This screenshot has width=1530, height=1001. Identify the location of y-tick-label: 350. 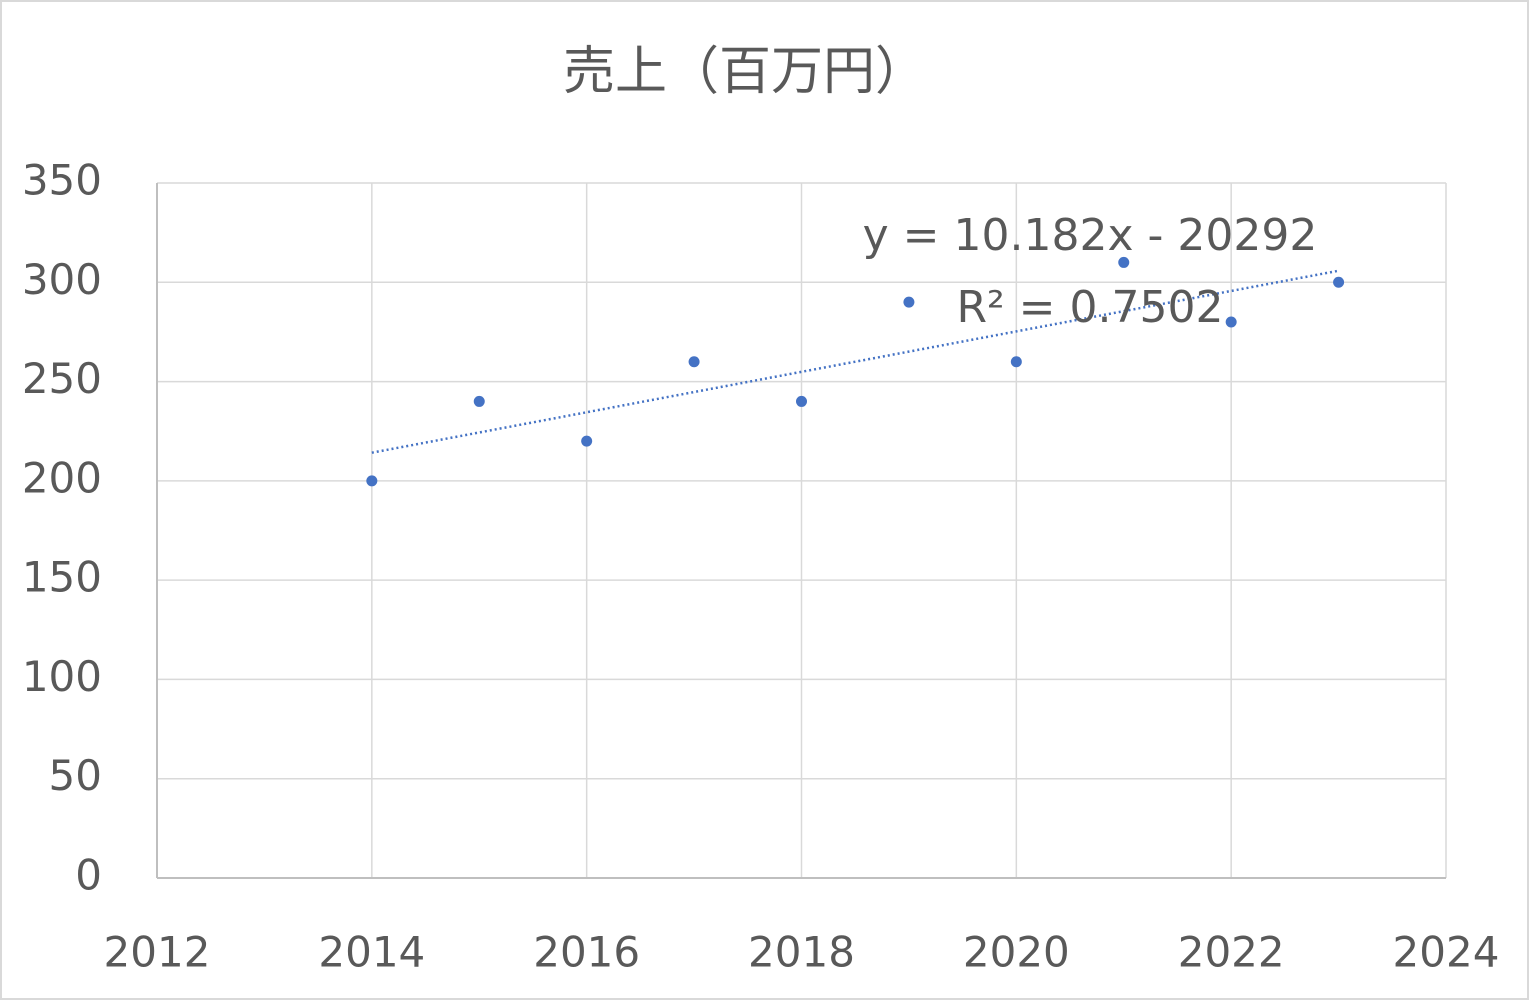
(62, 180).